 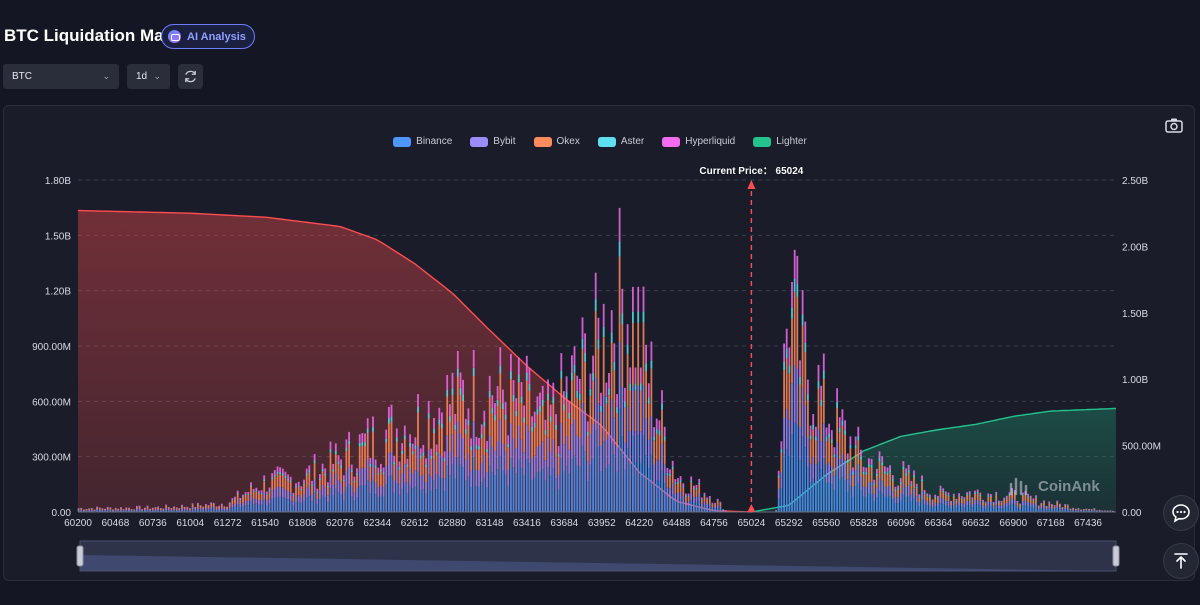 What do you see at coordinates (61, 76) in the screenshot?
I see `coin-select: BTC ⌄` at bounding box center [61, 76].